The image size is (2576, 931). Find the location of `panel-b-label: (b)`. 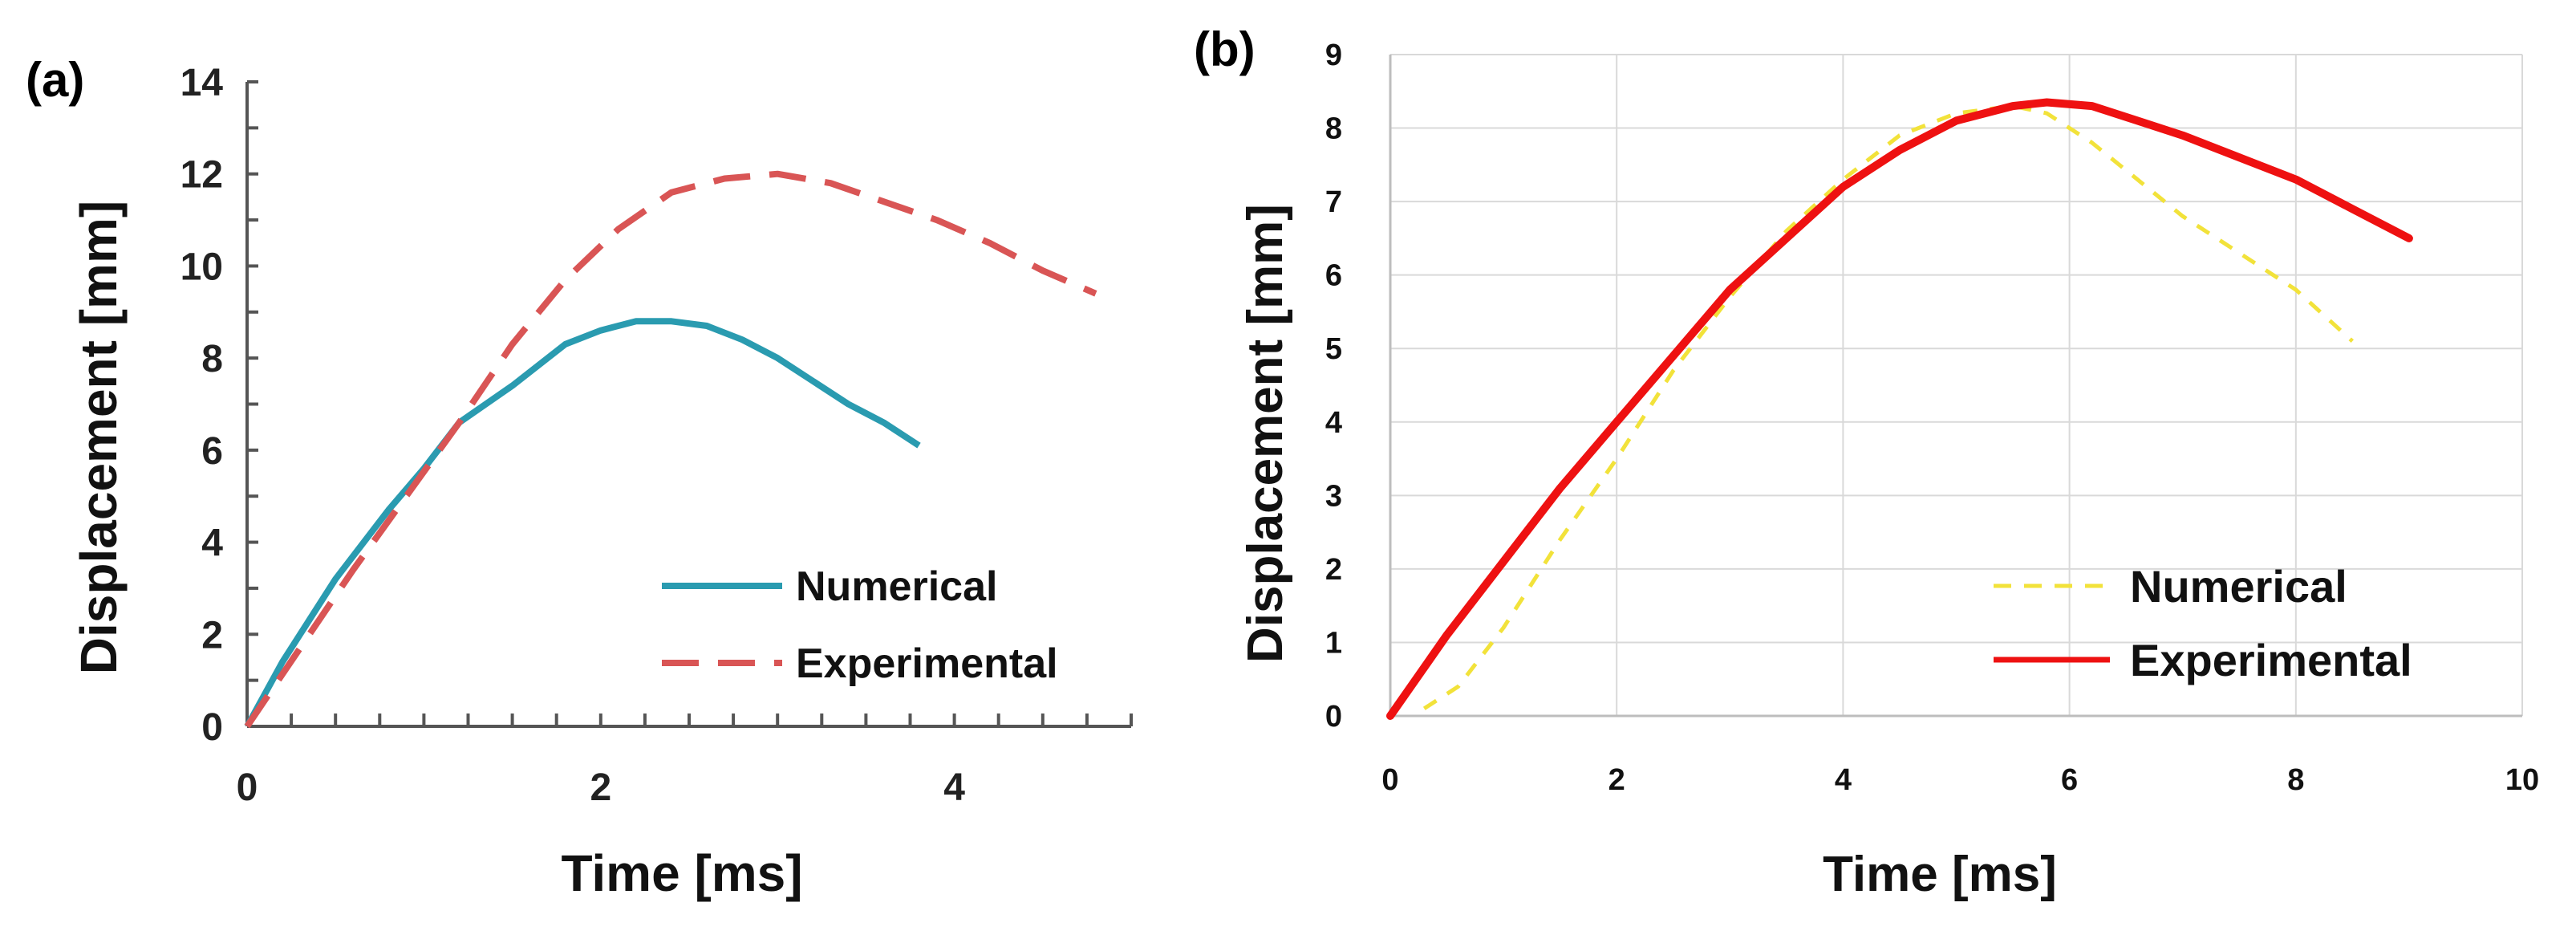

panel-b-label: (b) is located at coordinates (1225, 49).